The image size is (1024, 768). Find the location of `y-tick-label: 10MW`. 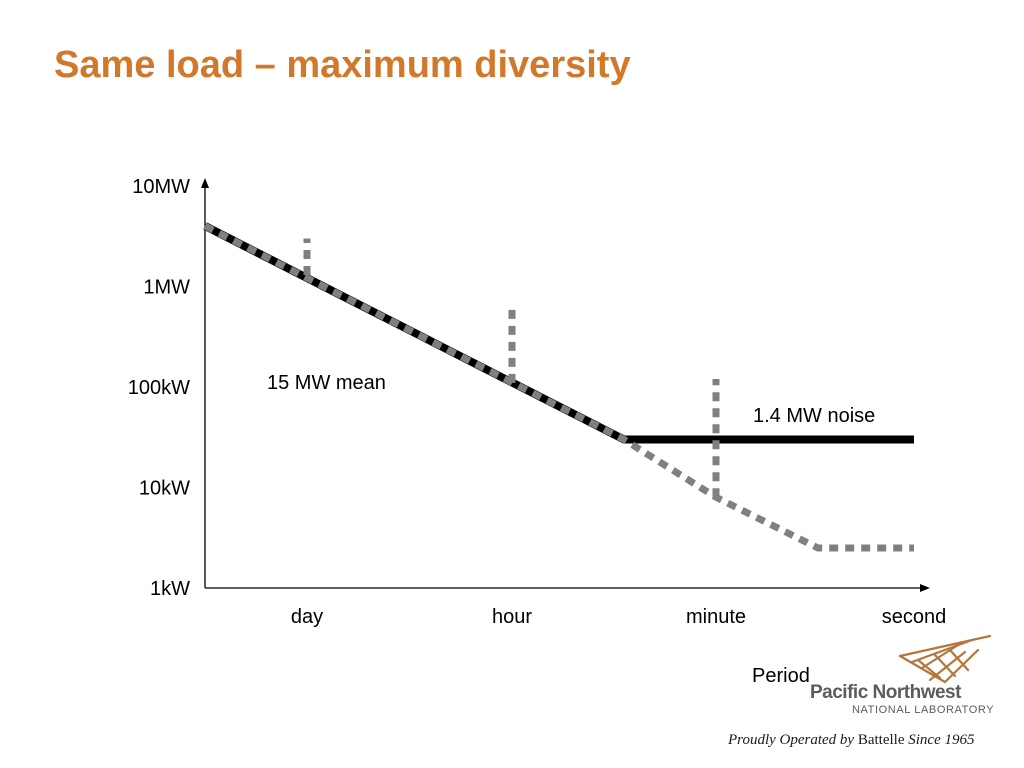

y-tick-label: 10MW is located at coordinates (161, 187).